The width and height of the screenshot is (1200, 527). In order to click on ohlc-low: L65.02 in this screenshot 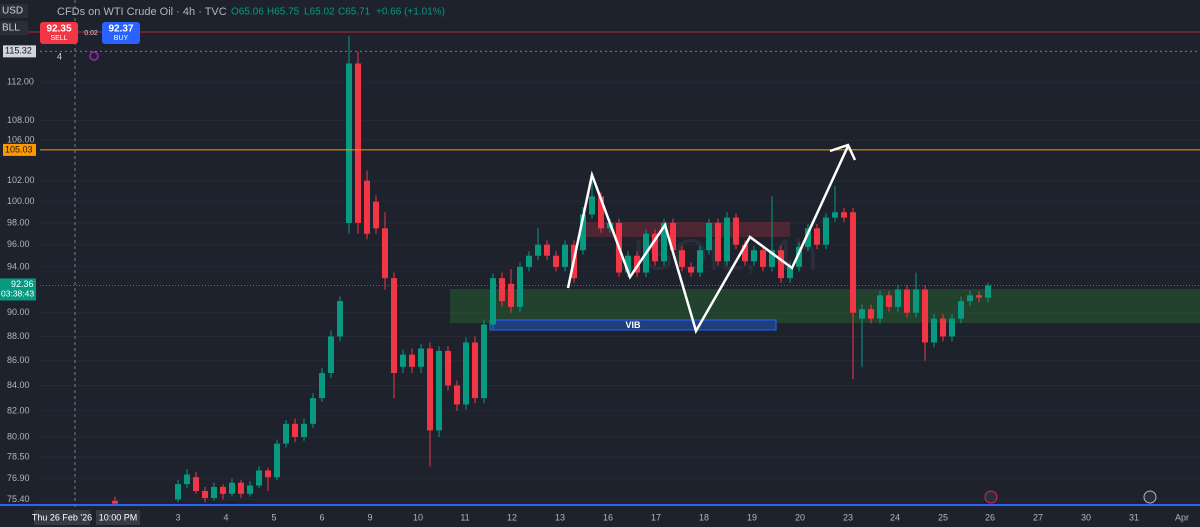, I will do `click(319, 12)`.